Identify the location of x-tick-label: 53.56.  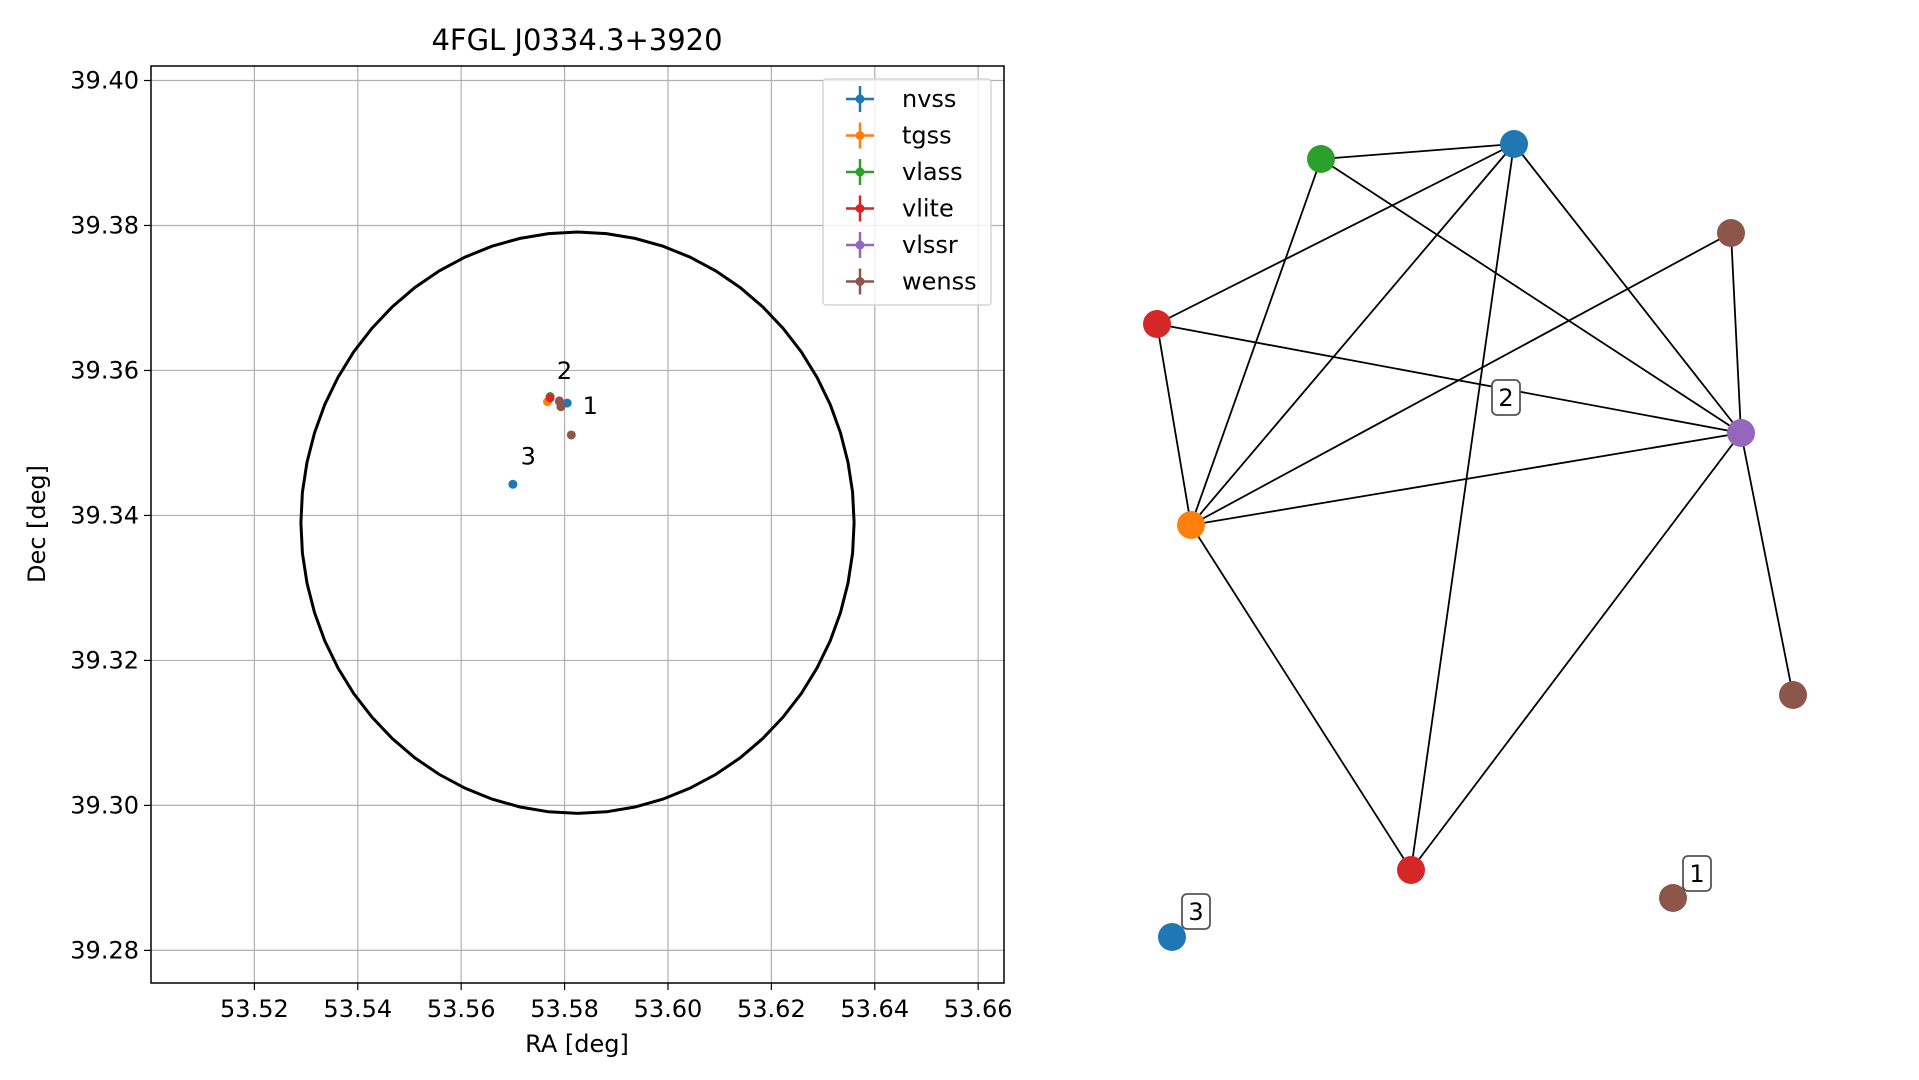
(461, 1009).